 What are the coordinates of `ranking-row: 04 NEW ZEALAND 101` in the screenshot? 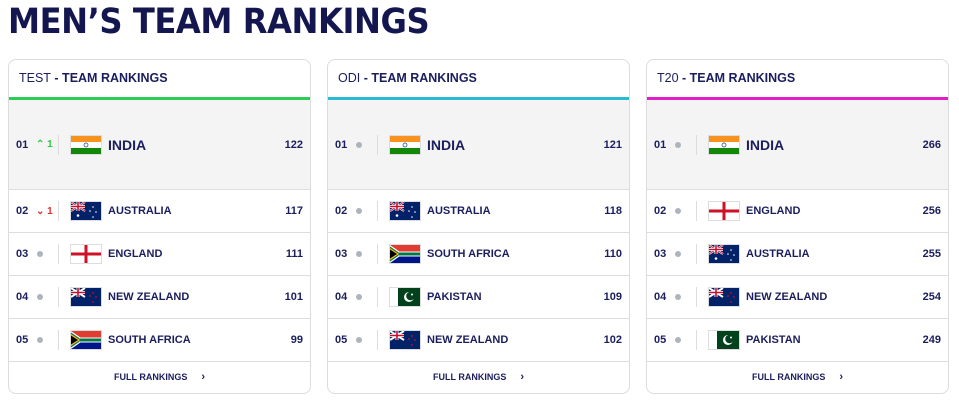 It's located at (159, 297).